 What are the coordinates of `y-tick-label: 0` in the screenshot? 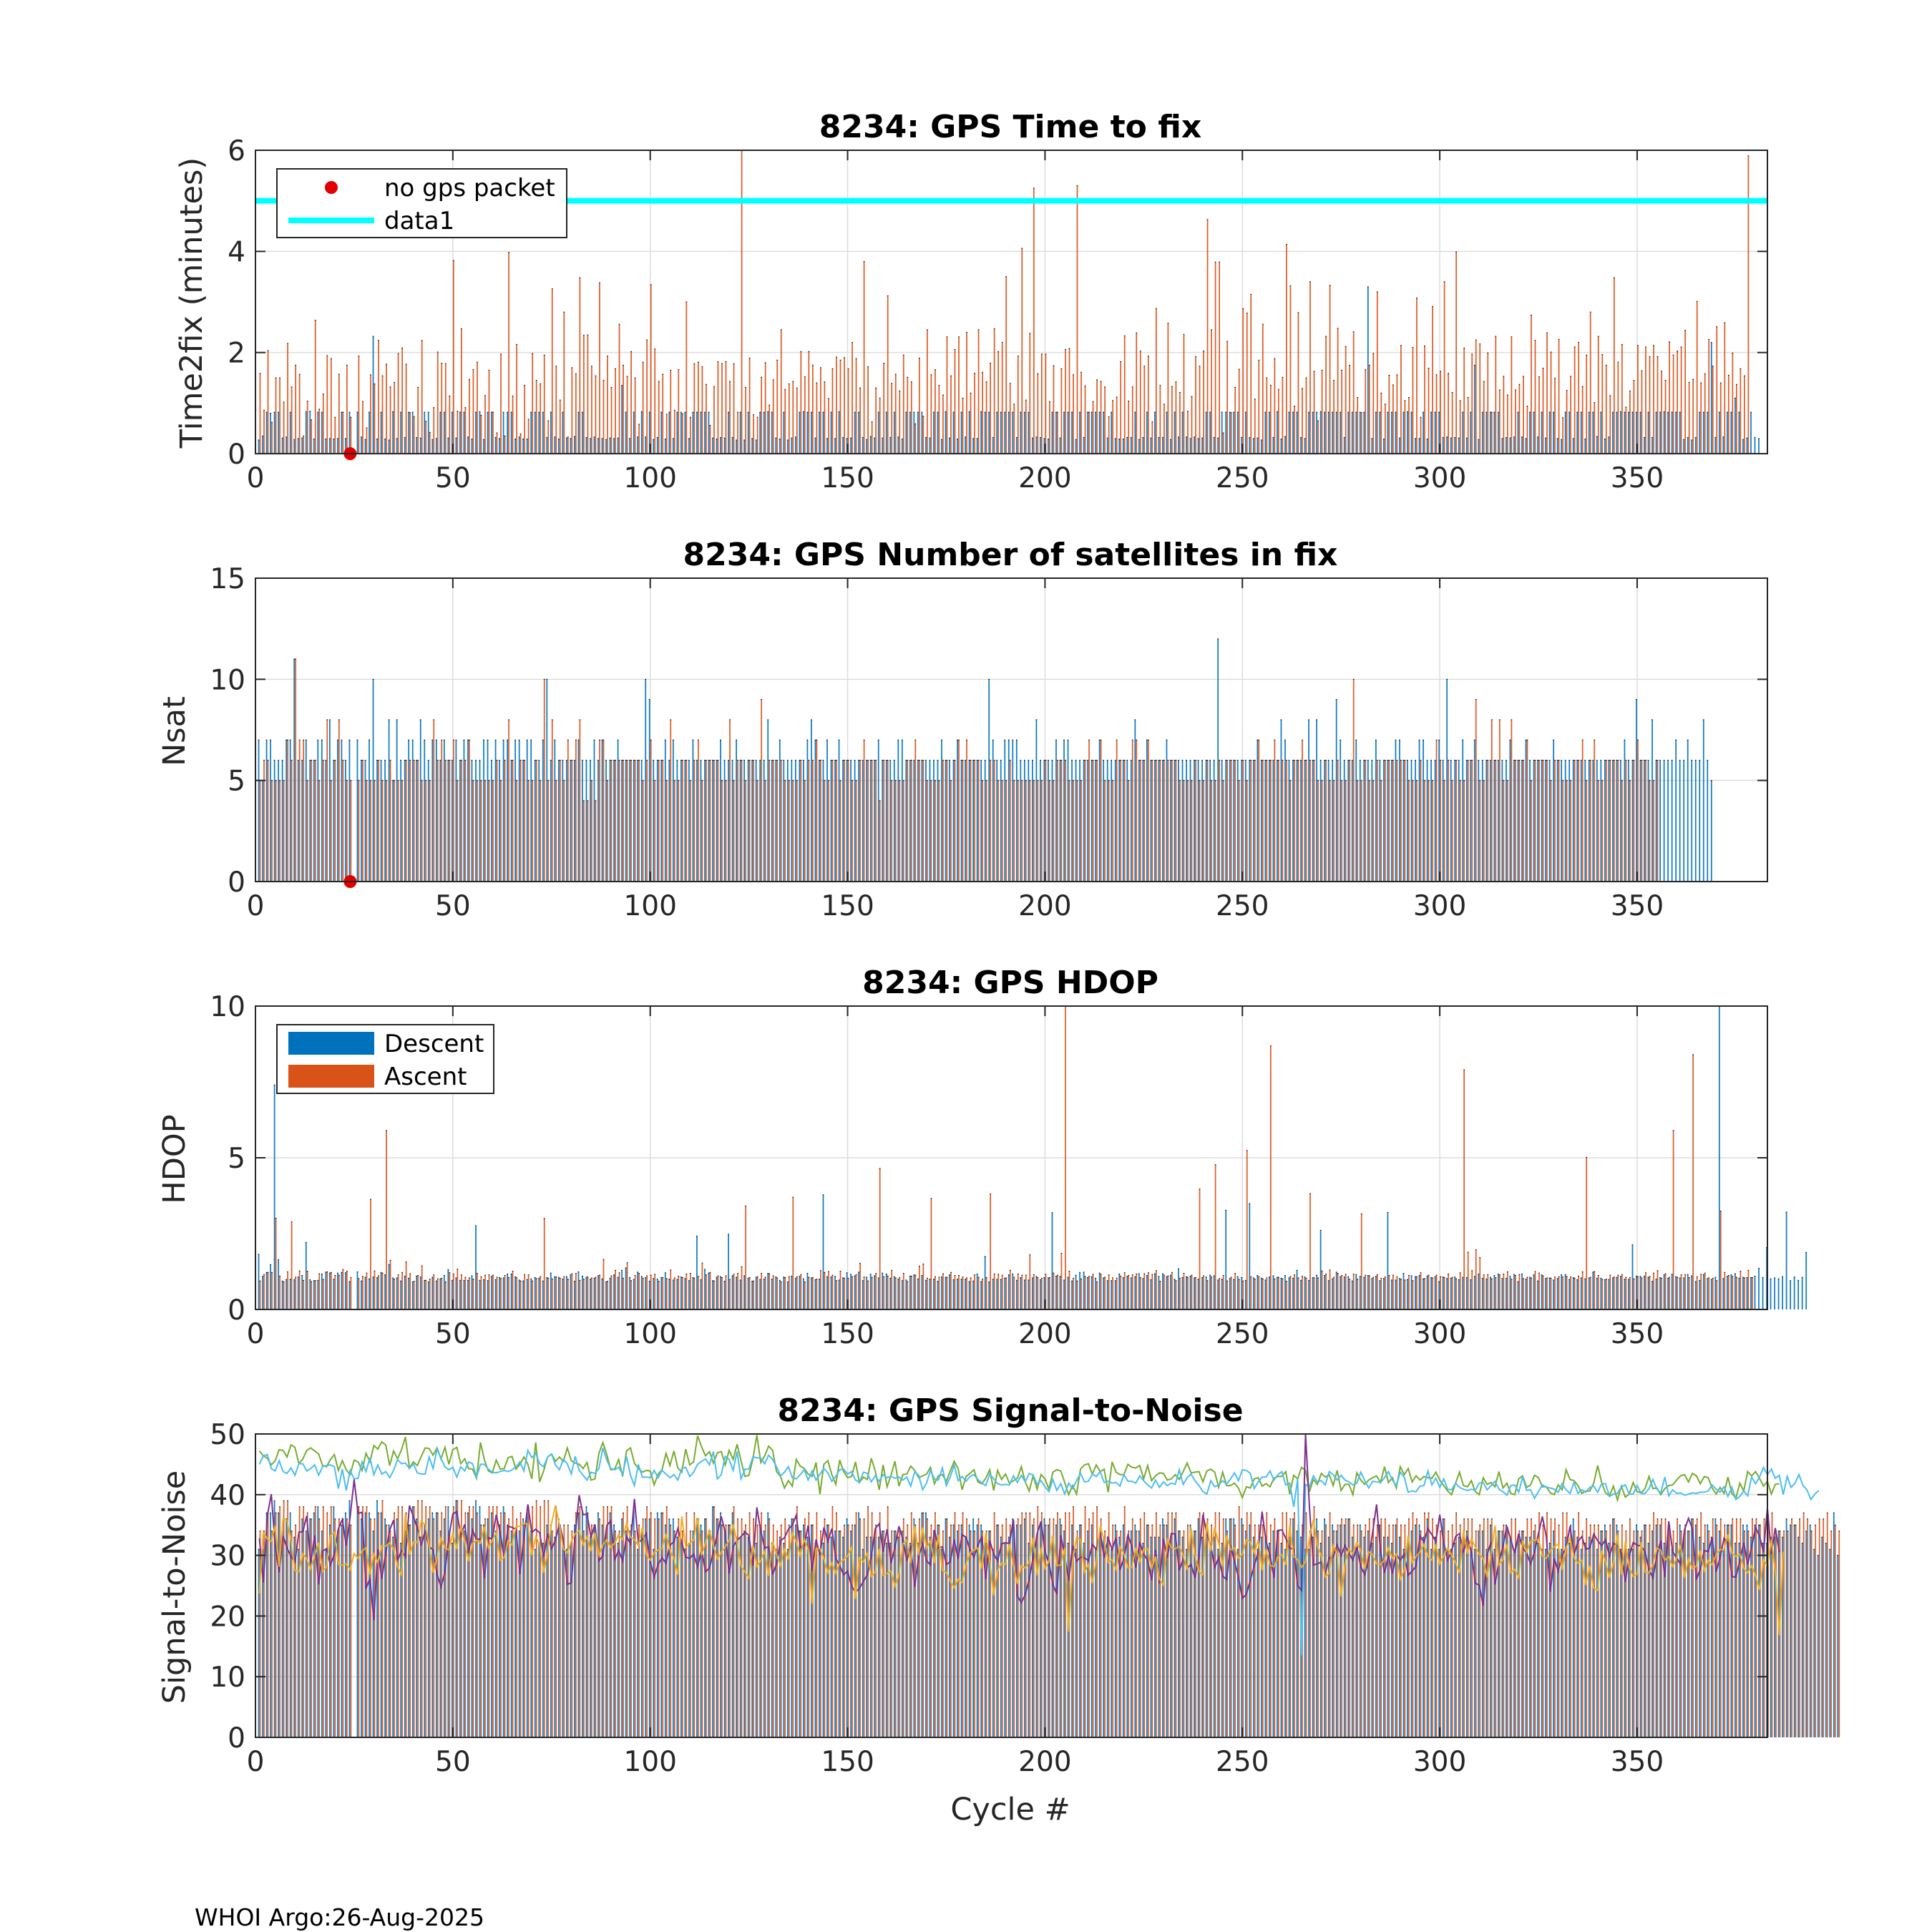 It's located at (236, 455).